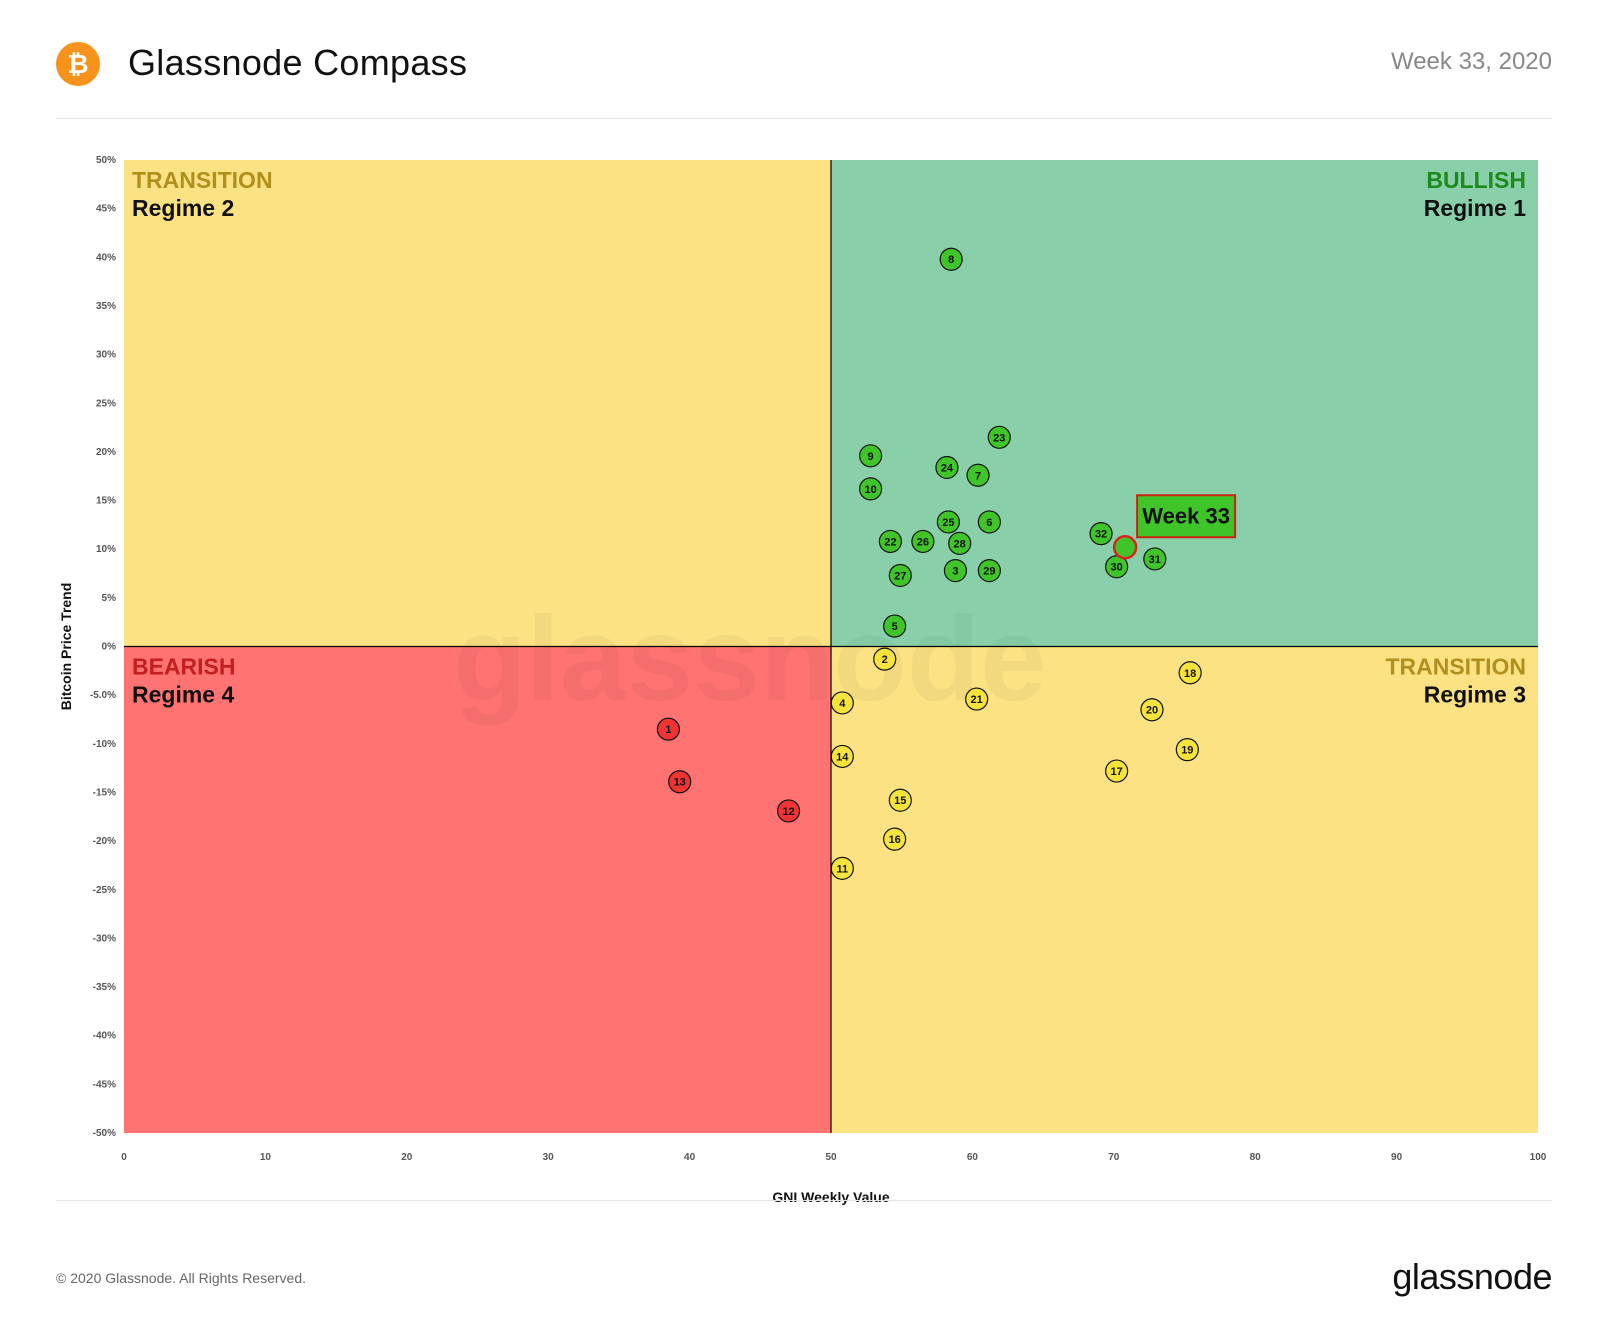  Describe the element at coordinates (104, 987) in the screenshot. I see `y-tick-label: -35%` at that location.